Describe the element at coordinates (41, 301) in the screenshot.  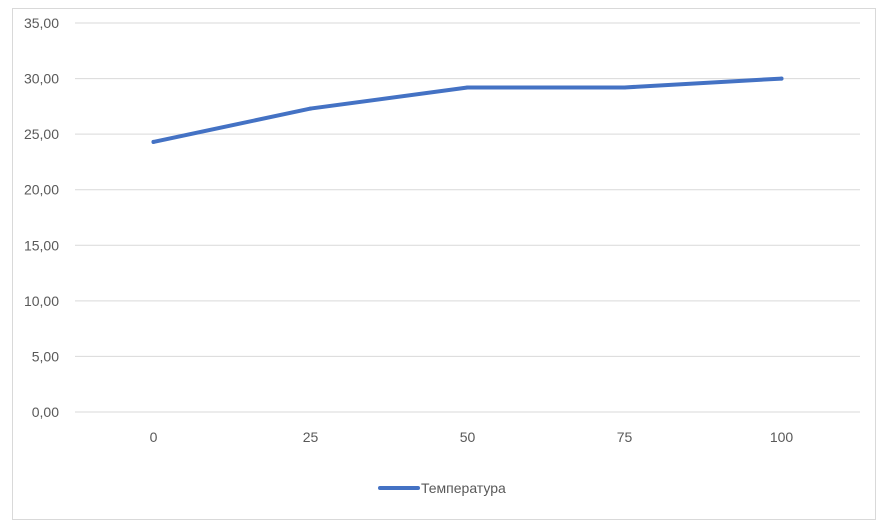
I see `y-tick-label: 10,00` at that location.